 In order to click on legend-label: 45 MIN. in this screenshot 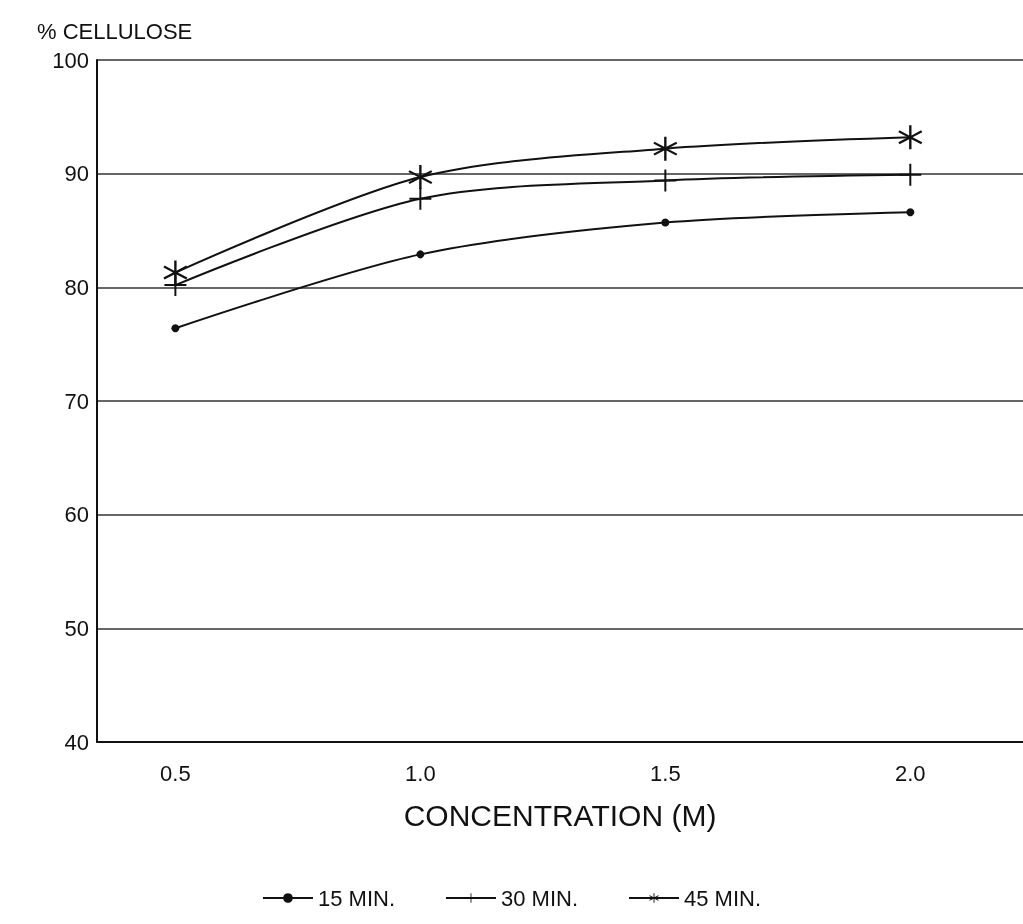, I will do `click(723, 898)`.